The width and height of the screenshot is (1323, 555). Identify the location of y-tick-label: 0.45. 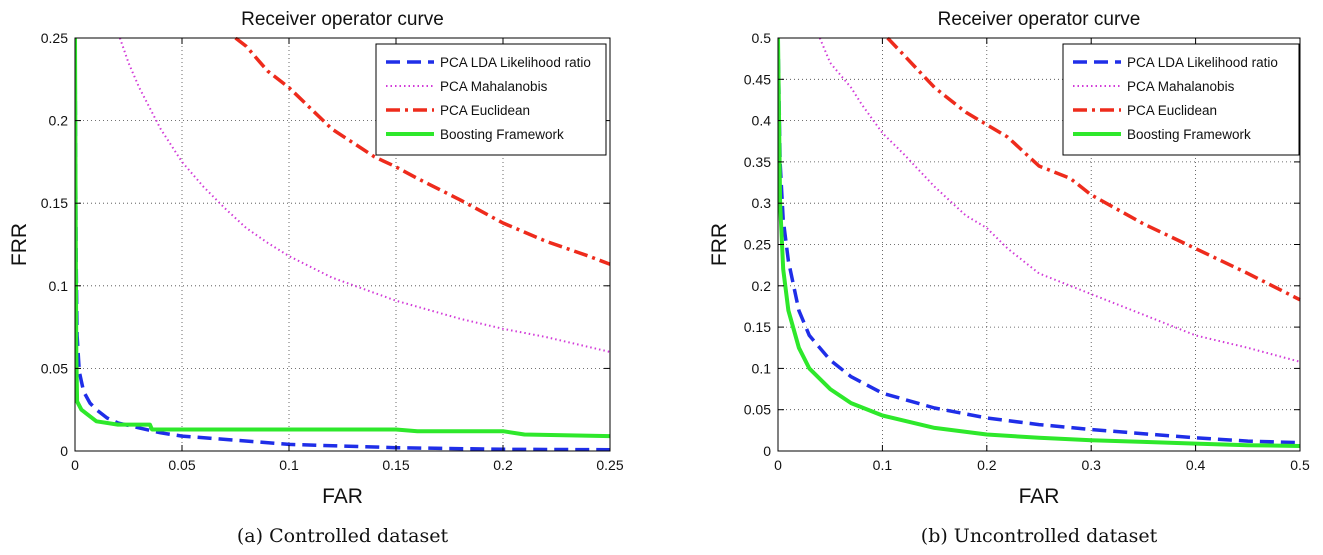
(757, 79).